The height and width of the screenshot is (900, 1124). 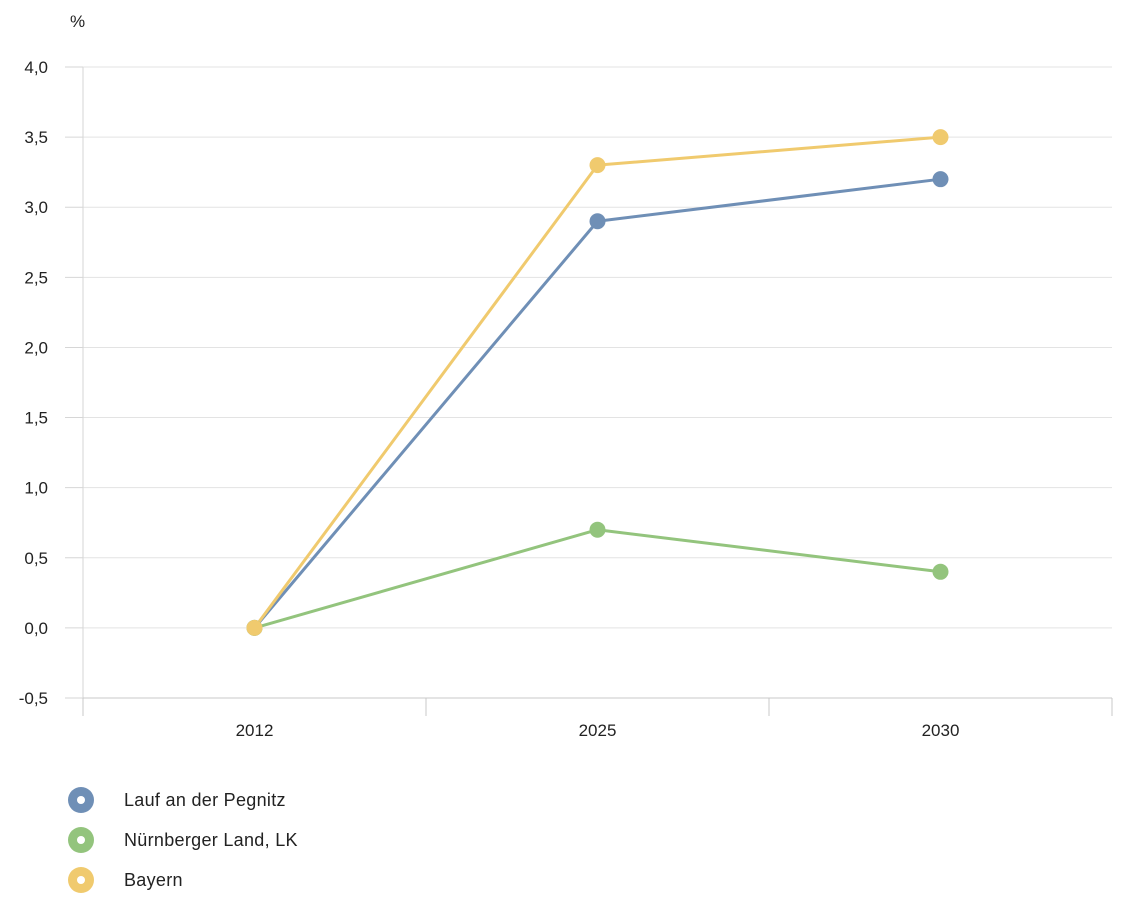 What do you see at coordinates (36, 207) in the screenshot?
I see `y-tick-label: 3,0` at bounding box center [36, 207].